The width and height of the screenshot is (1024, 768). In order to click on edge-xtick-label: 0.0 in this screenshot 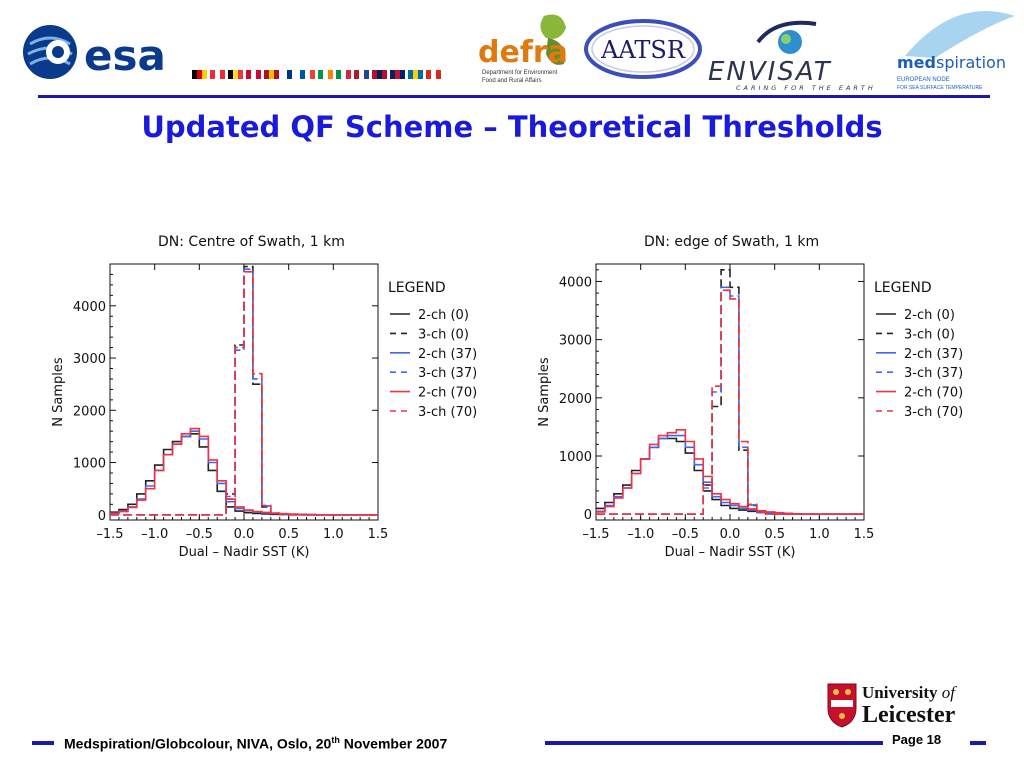, I will do `click(730, 534)`.